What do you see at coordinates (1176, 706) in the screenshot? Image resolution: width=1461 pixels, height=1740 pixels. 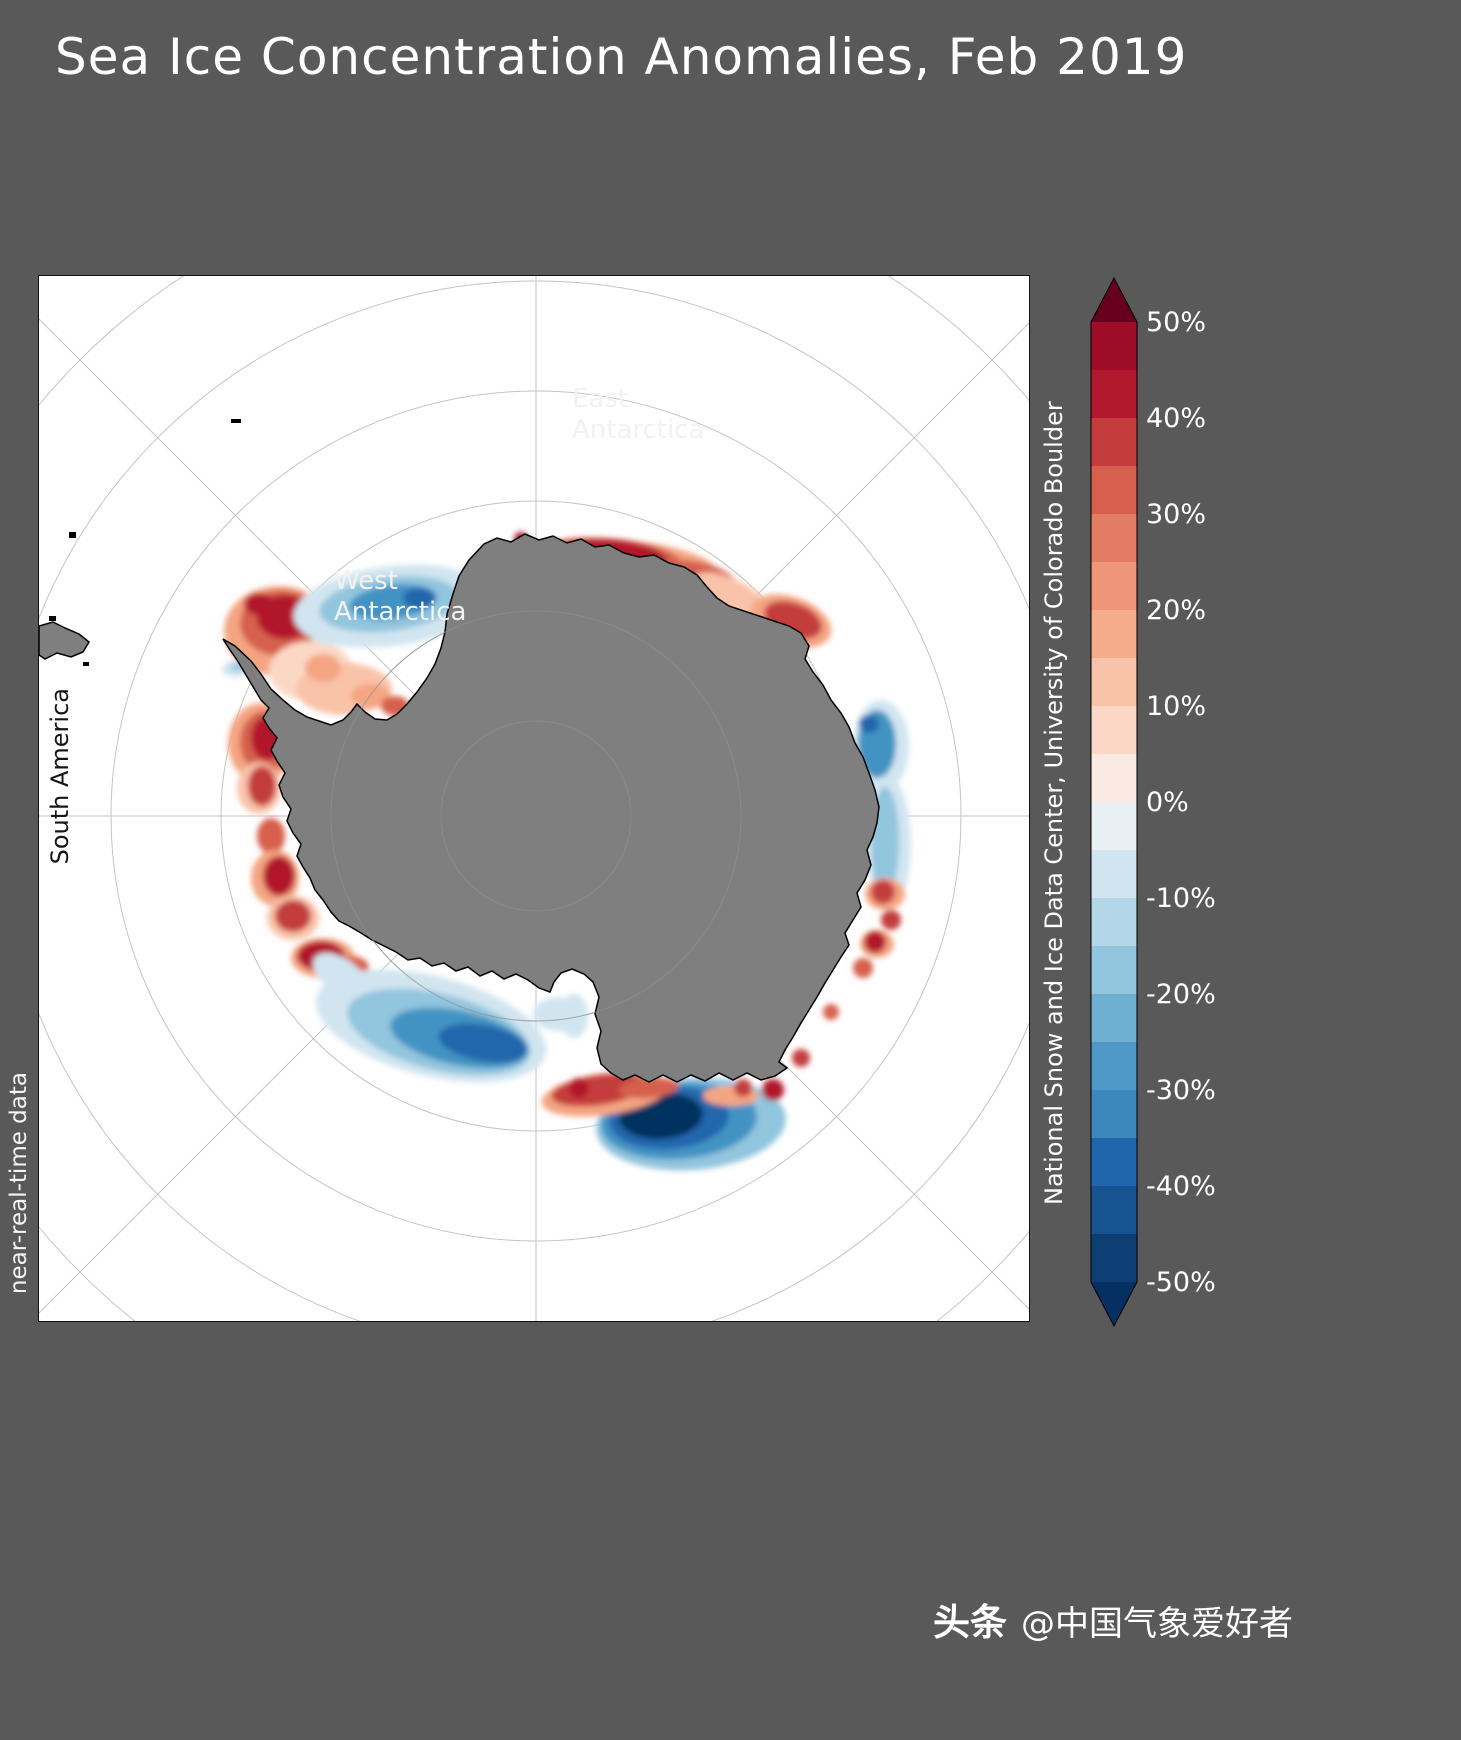 I see `colorbar-tick: 10%` at bounding box center [1176, 706].